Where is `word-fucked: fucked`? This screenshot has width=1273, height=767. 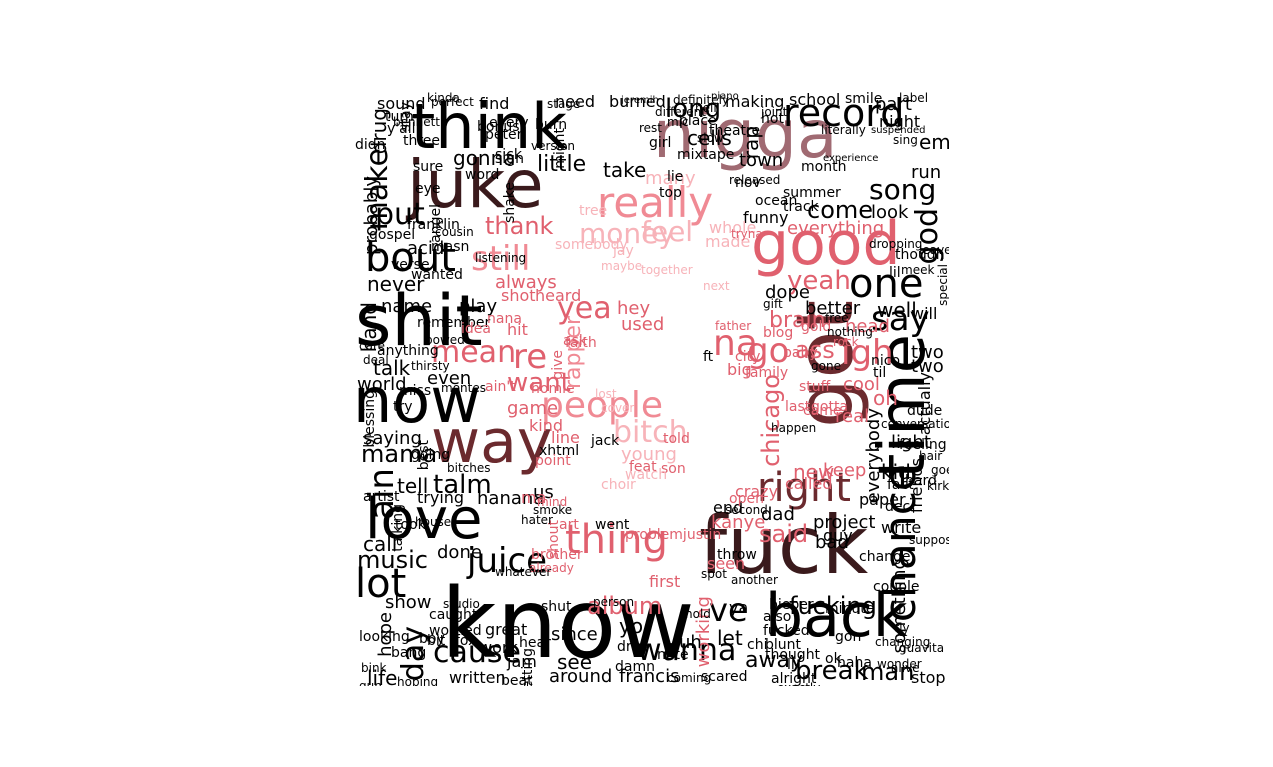
word-fucked: fucked is located at coordinates (786, 631).